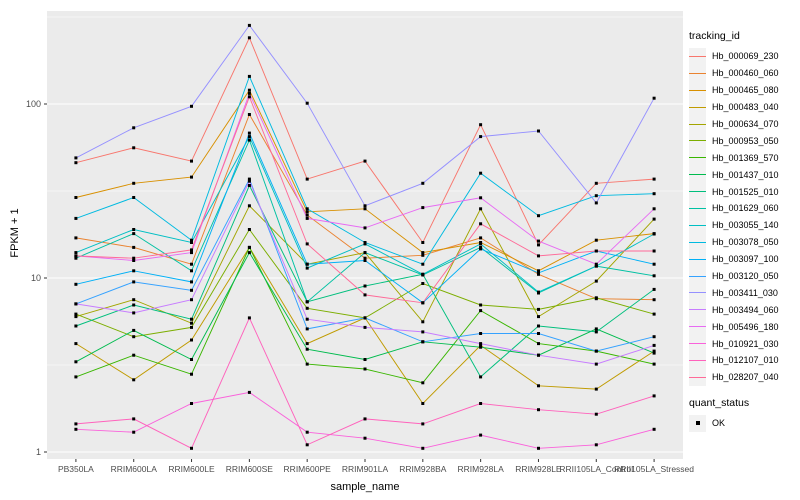 The width and height of the screenshot is (800, 500). Describe the element at coordinates (538, 469) in the screenshot. I see `x-tick-label: RRIM928LE` at that location.